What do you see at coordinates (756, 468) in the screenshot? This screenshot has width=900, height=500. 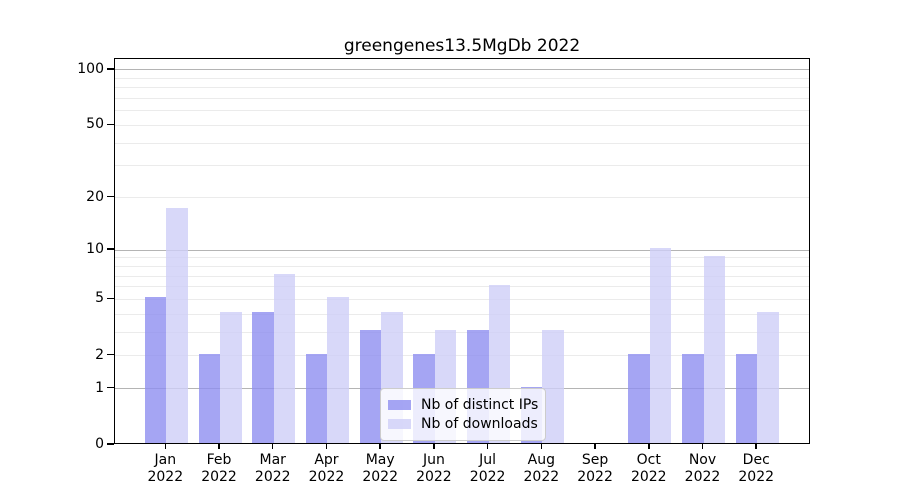 I see `x-tick-label: Dec 2022` at bounding box center [756, 468].